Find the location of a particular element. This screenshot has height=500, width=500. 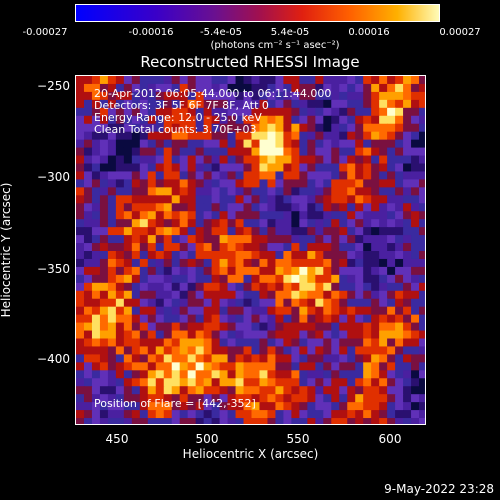

x-tick-label: 500 is located at coordinates (207, 439).